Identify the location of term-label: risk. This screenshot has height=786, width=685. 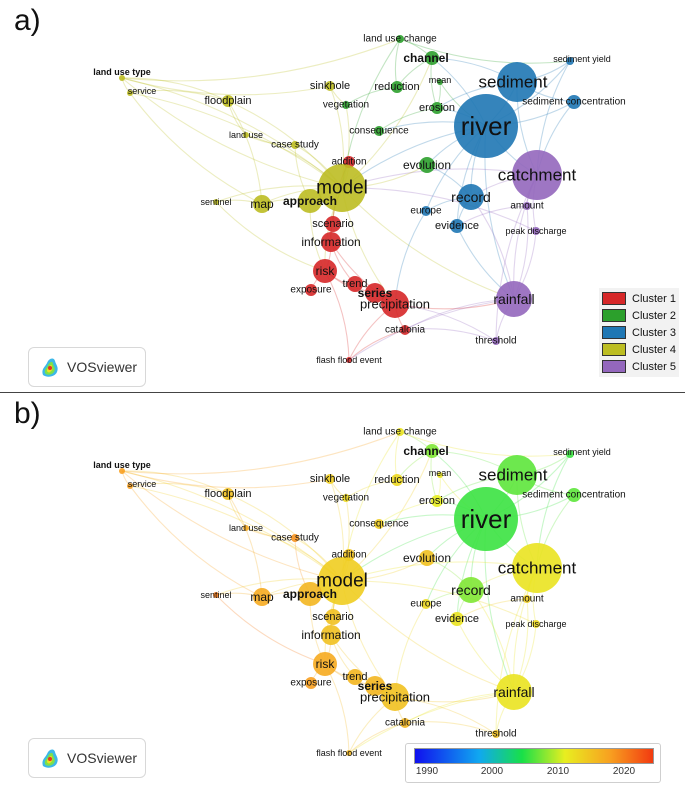
(326, 664).